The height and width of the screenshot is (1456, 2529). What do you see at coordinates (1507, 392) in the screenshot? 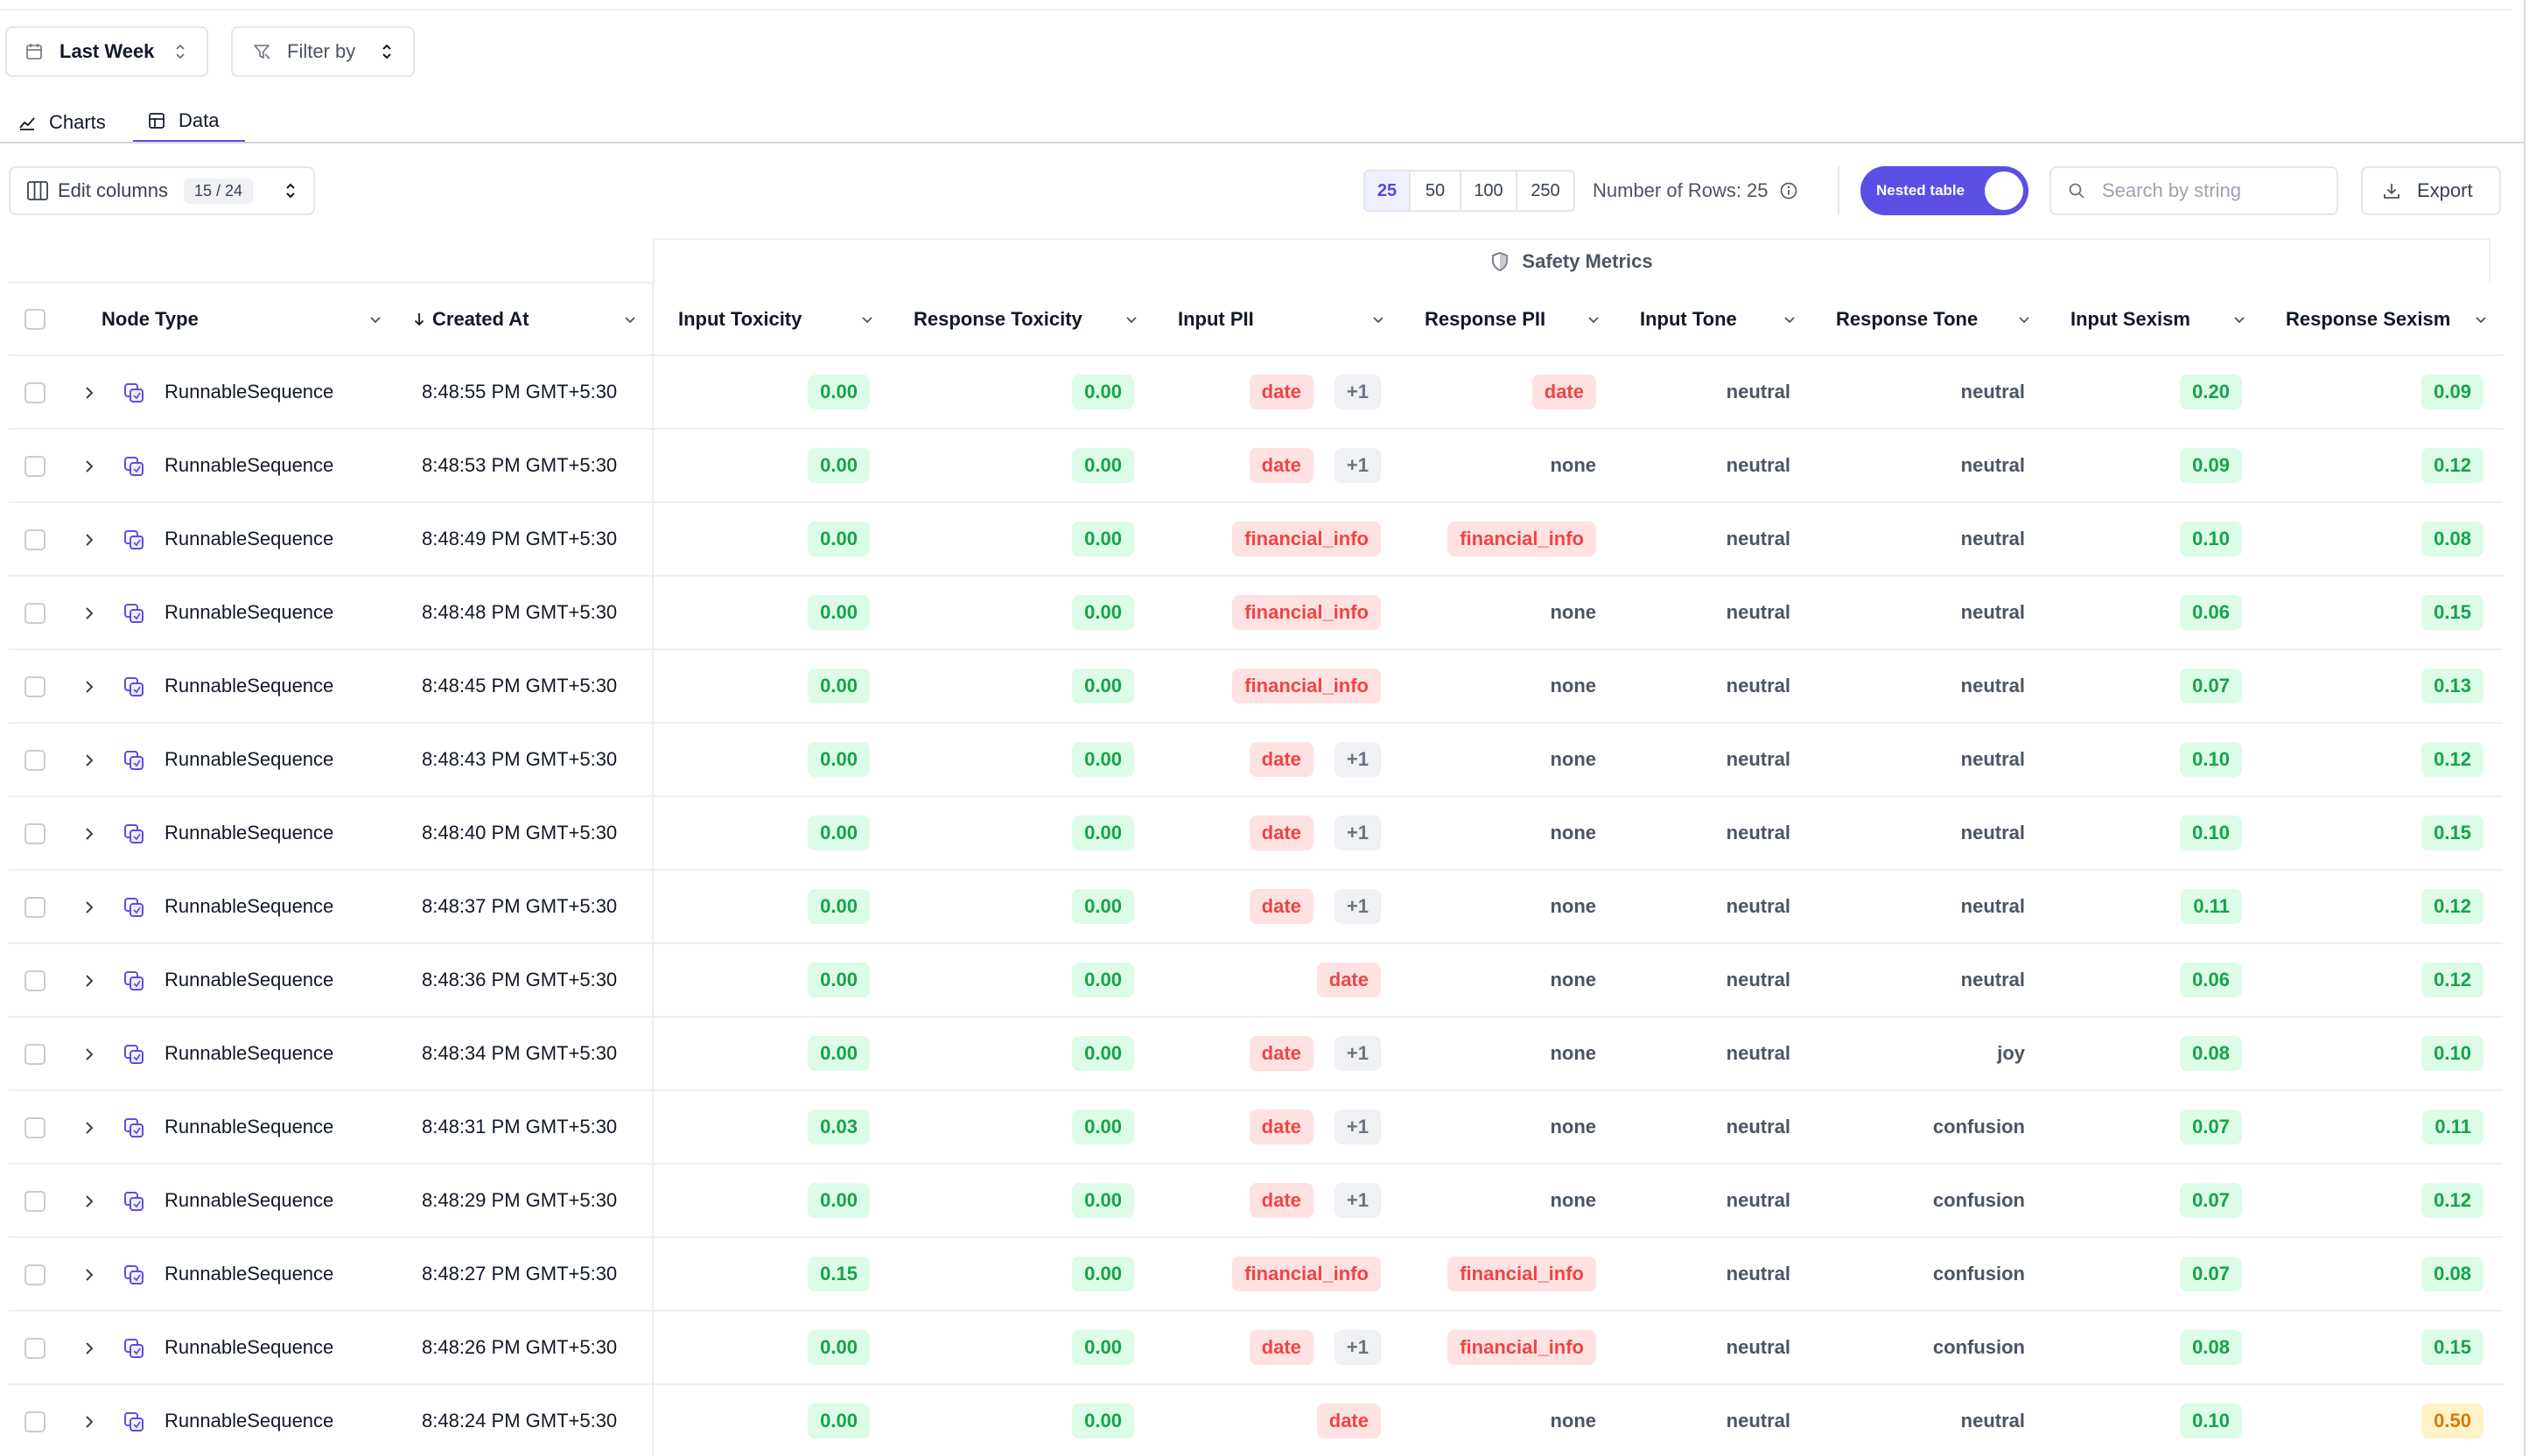
I see `response-pii-cell: date` at bounding box center [1507, 392].